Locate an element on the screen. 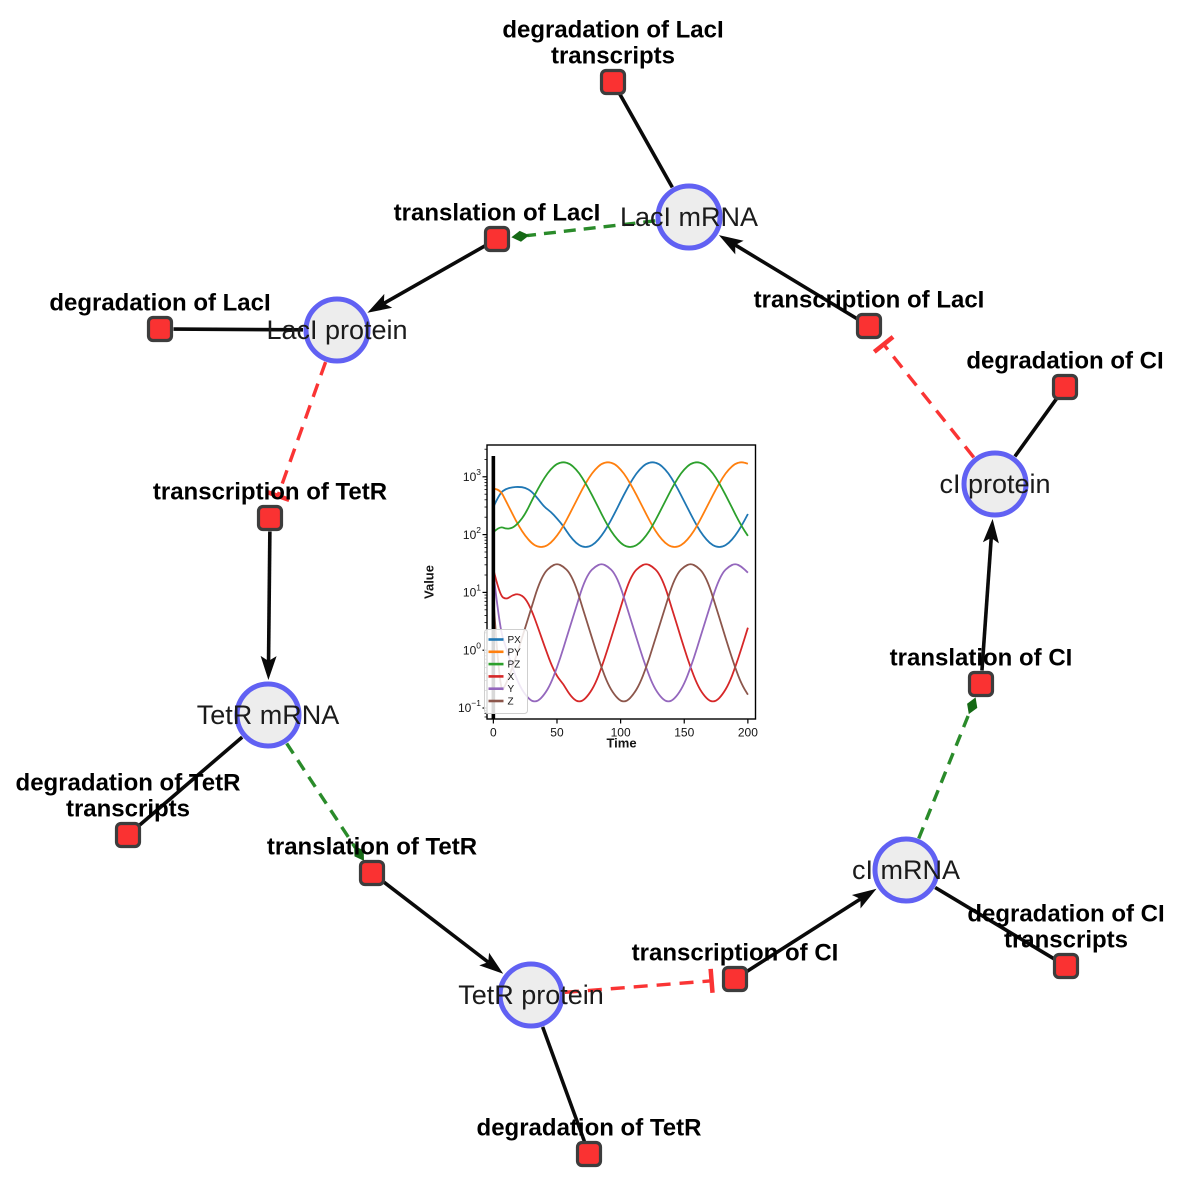 This screenshot has height=1200, width=1189. species-node-laci-mrna is located at coordinates (689, 217).